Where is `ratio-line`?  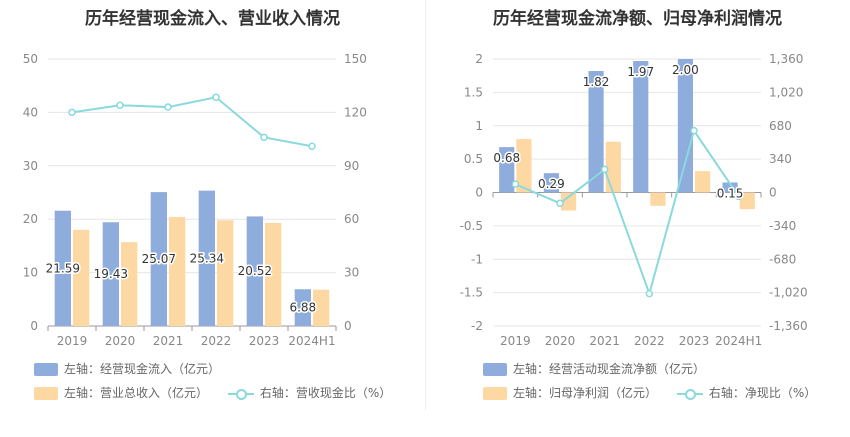 ratio-line is located at coordinates (192, 122).